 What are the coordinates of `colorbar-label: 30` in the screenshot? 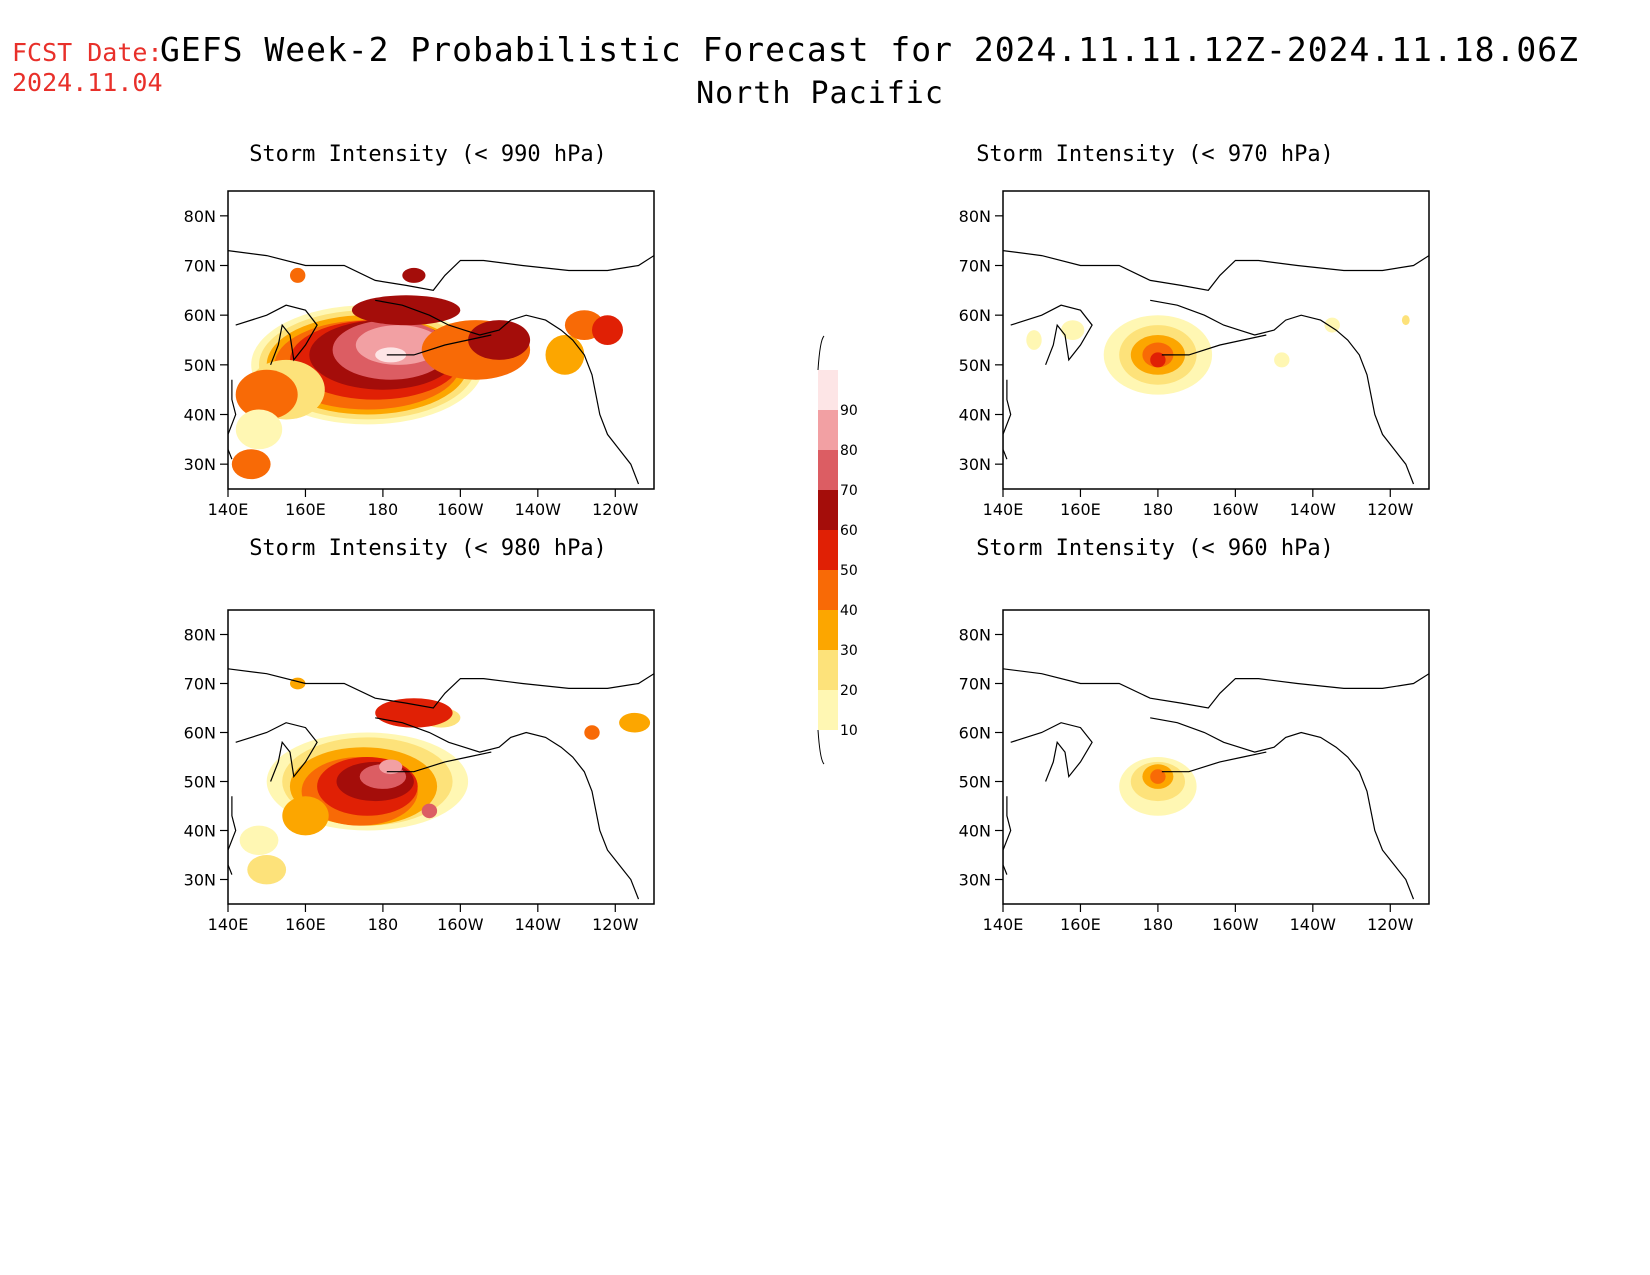 It's located at (849, 651).